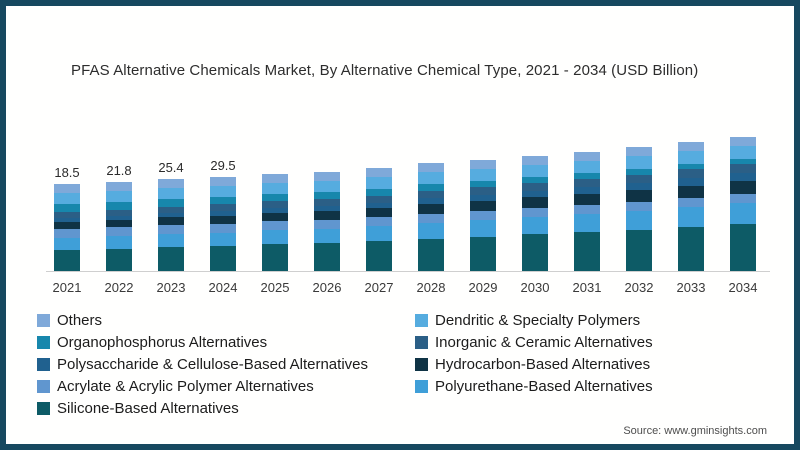  I want to click on bar-column-2028, so click(431, 217).